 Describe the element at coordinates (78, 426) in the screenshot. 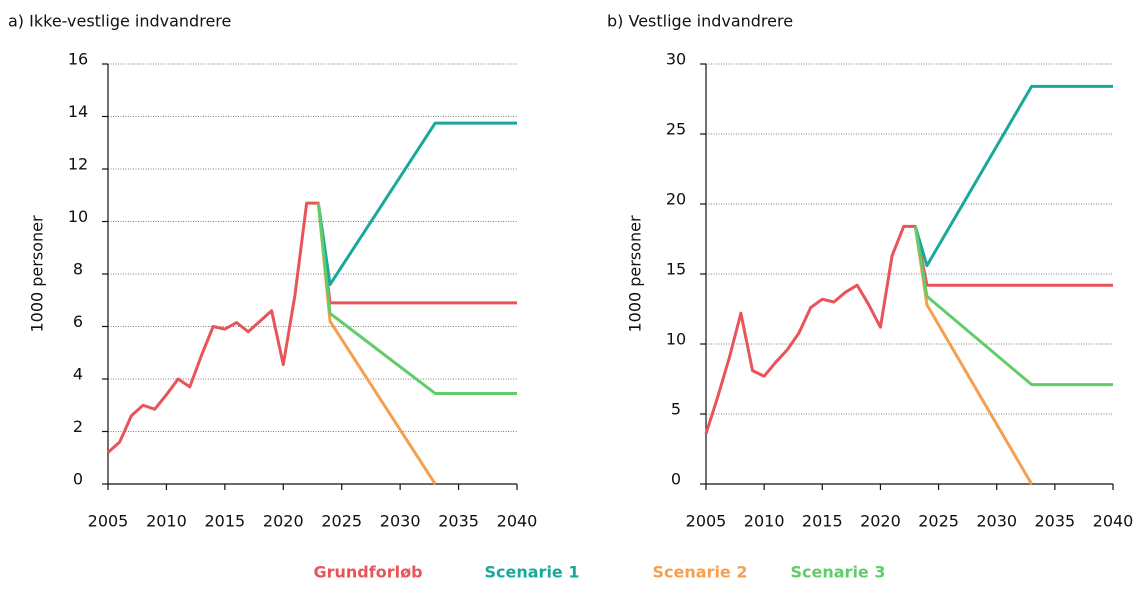

I see `y-tick-label: 2` at that location.